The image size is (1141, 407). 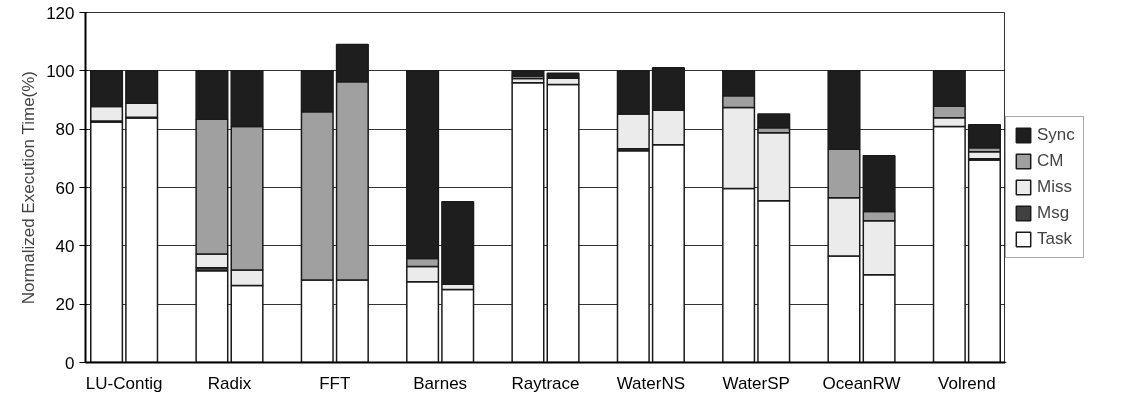 I want to click on x-tick-label: WaterSP, so click(x=756, y=383).